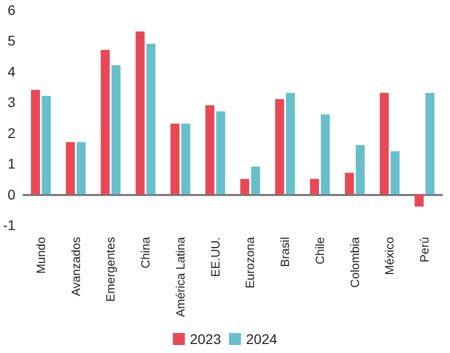  Describe the element at coordinates (206, 339) in the screenshot. I see `legend-label: 2023` at that location.